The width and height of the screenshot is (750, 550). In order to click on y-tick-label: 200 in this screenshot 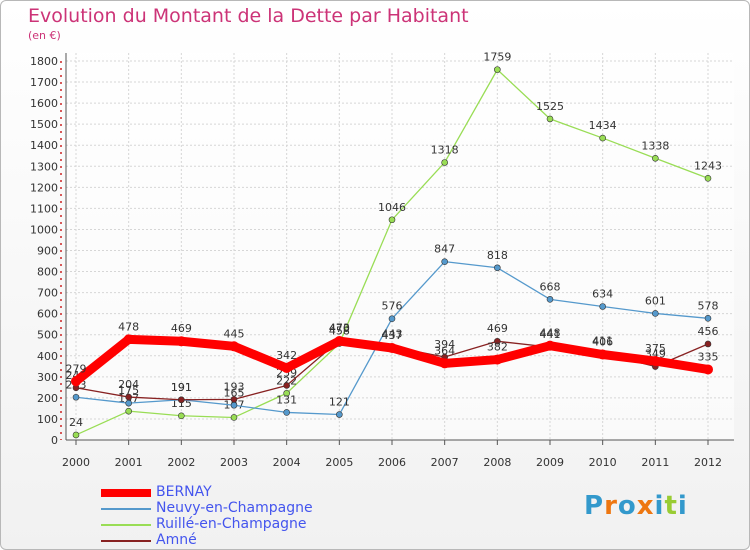, I will do `click(47, 398)`.